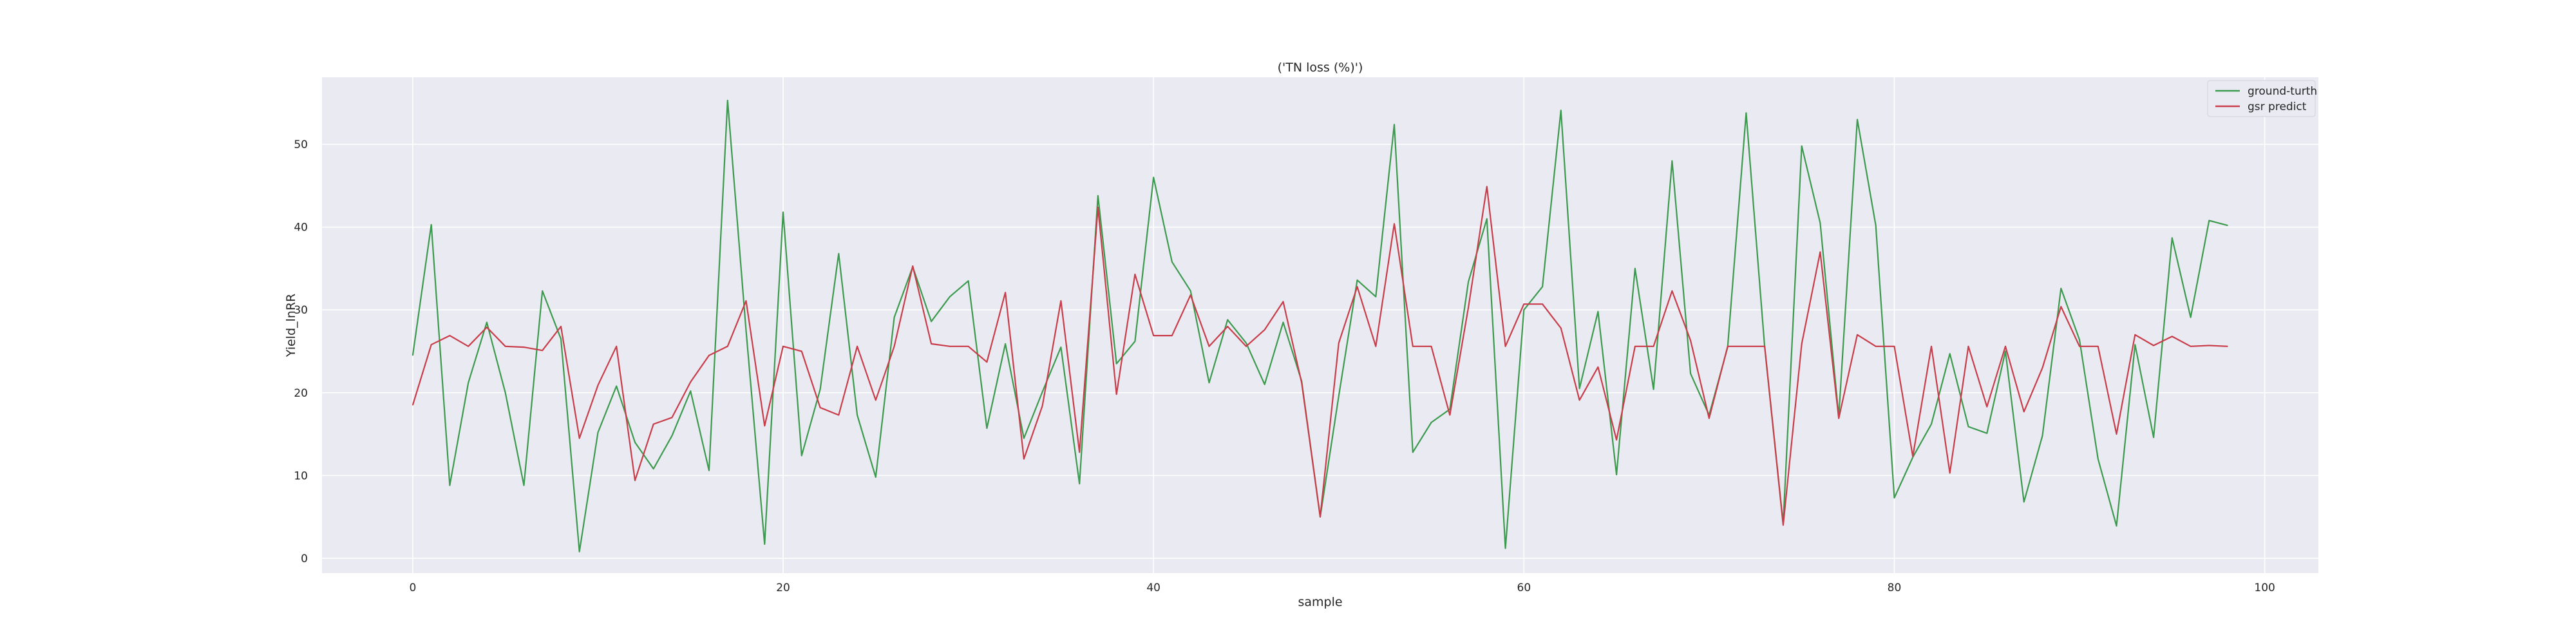 This screenshot has height=644, width=2576. I want to click on y-tick-label: 30, so click(301, 310).